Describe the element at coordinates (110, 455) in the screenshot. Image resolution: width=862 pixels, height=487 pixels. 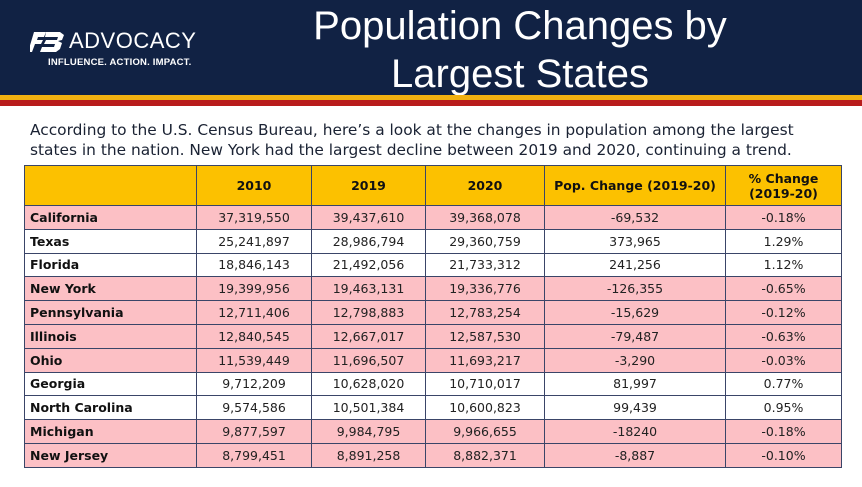
I see `state-cell: New Jersey` at that location.